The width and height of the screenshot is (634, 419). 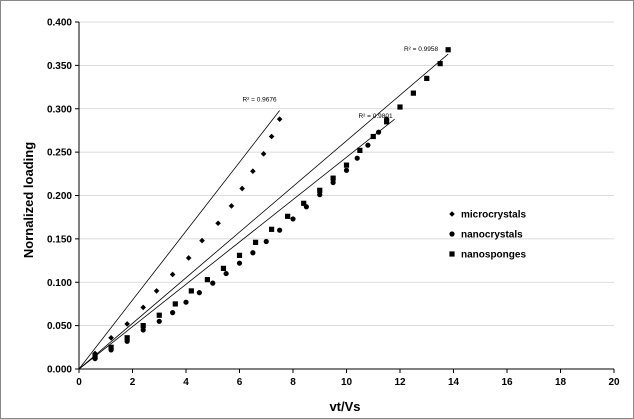 What do you see at coordinates (59, 370) in the screenshot?
I see `y-tick-label: 0.000` at bounding box center [59, 370].